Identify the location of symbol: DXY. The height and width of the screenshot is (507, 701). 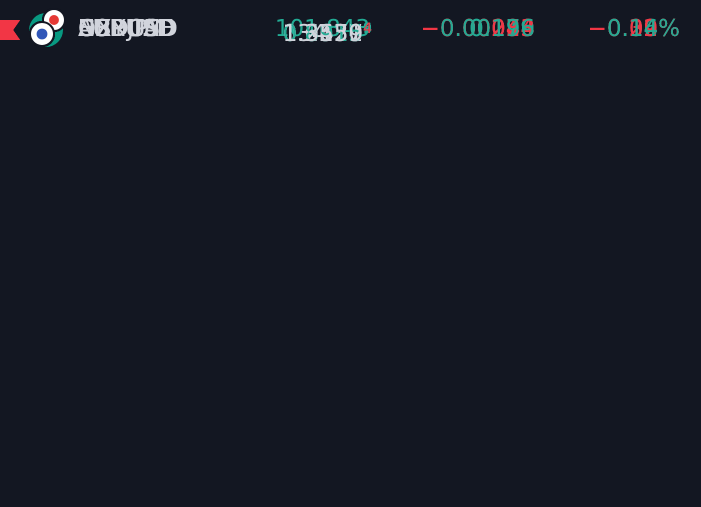
(102, 29).